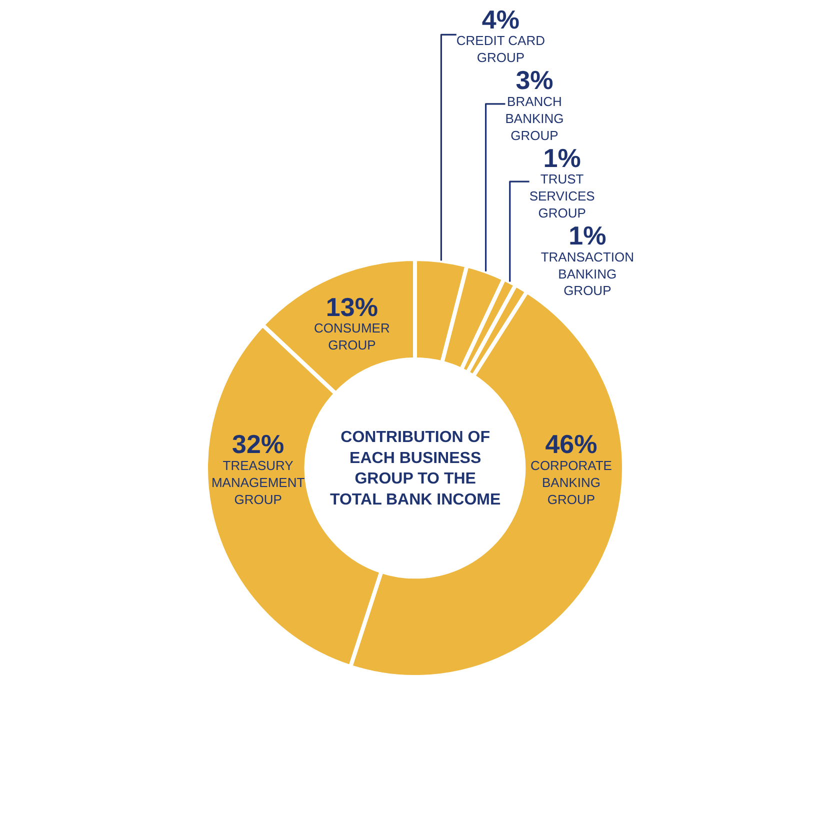 This screenshot has width=830, height=827. What do you see at coordinates (562, 196) in the screenshot?
I see `slice-label: TRUST SERVICES GROUP` at bounding box center [562, 196].